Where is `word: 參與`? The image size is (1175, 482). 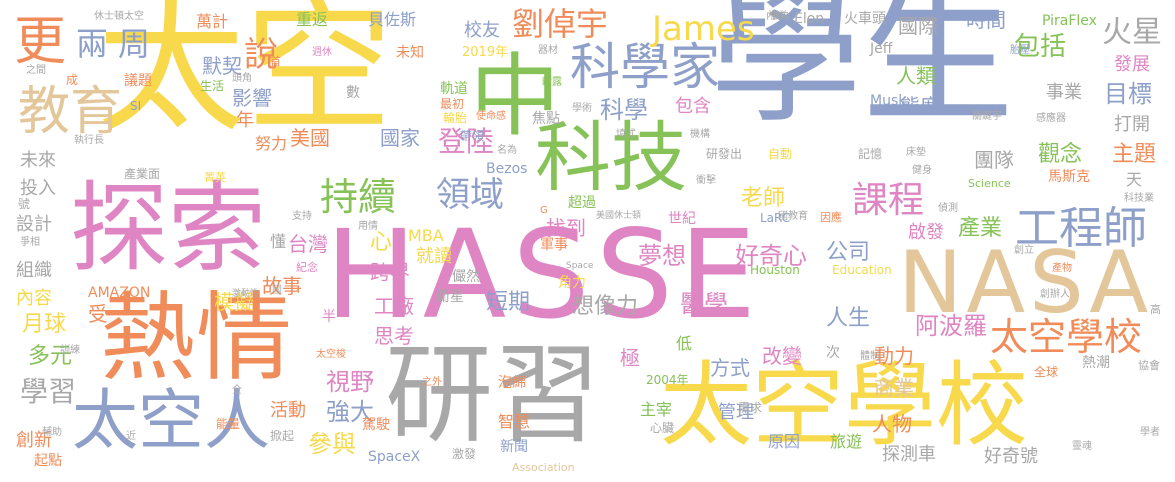
word: 參與 is located at coordinates (332, 444).